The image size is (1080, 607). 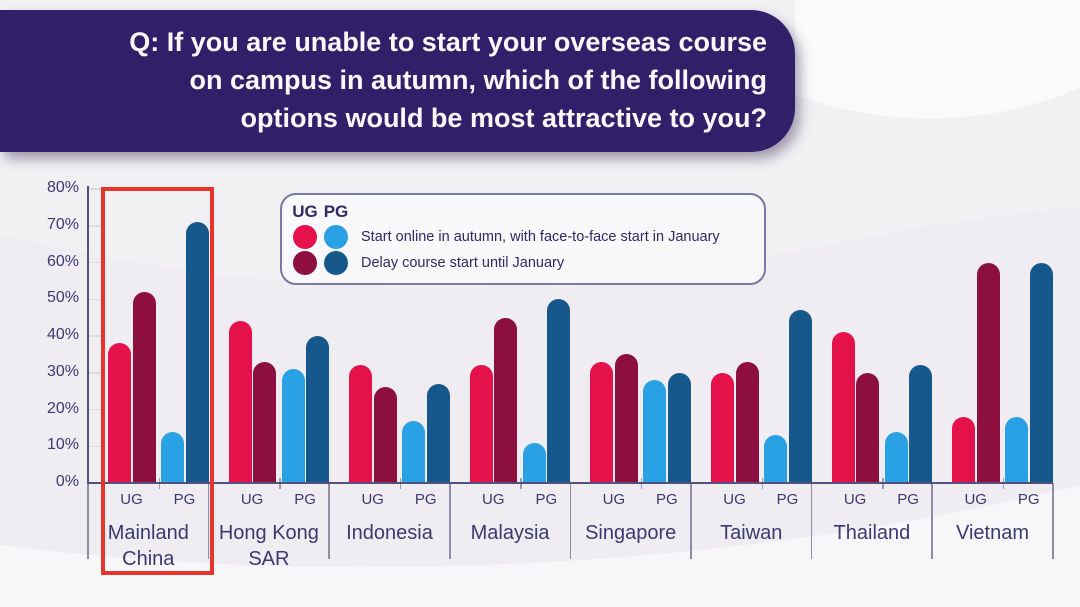 What do you see at coordinates (385, 435) in the screenshot?
I see `bar-ug-delay-indonesia` at bounding box center [385, 435].